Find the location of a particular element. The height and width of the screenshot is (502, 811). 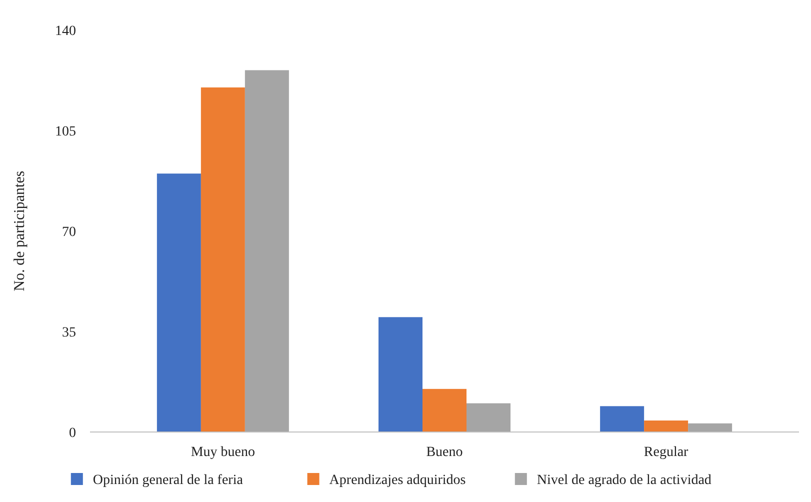

y-tick-label: 70 is located at coordinates (69, 232).